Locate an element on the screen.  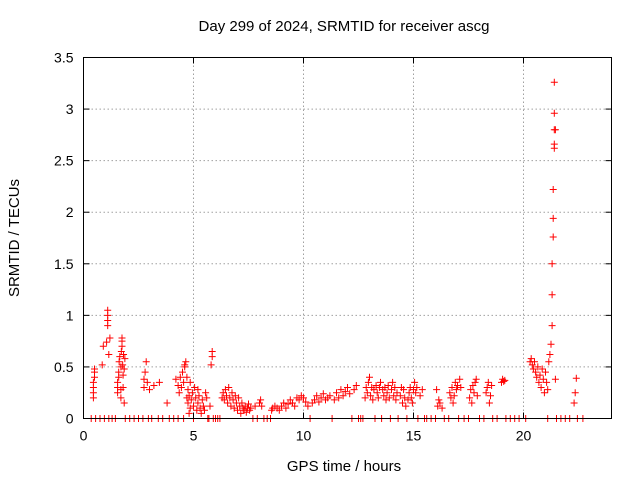
x-tick-label: 10 is located at coordinates (304, 436).